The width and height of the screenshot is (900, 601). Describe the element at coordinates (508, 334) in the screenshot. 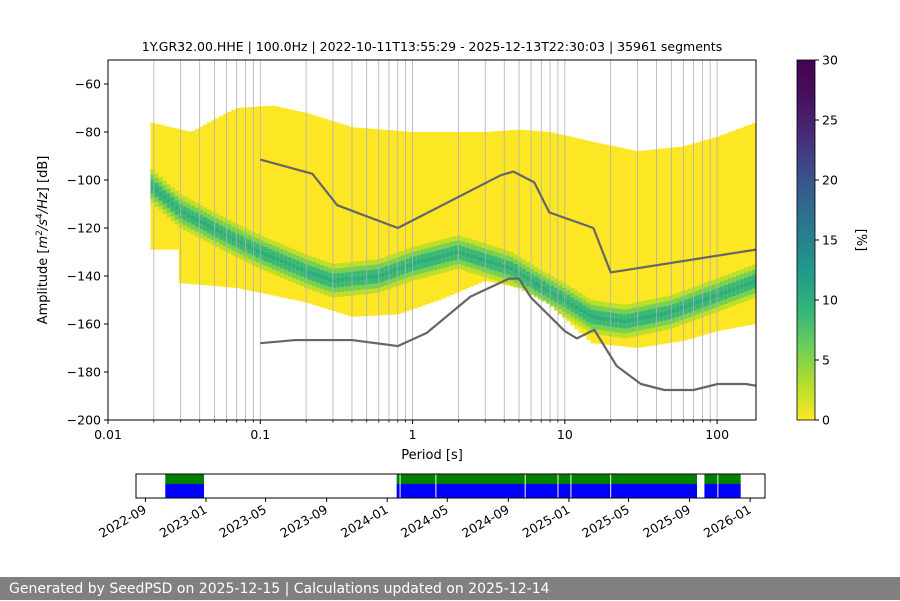

I see `model-curve-nlnm` at that location.